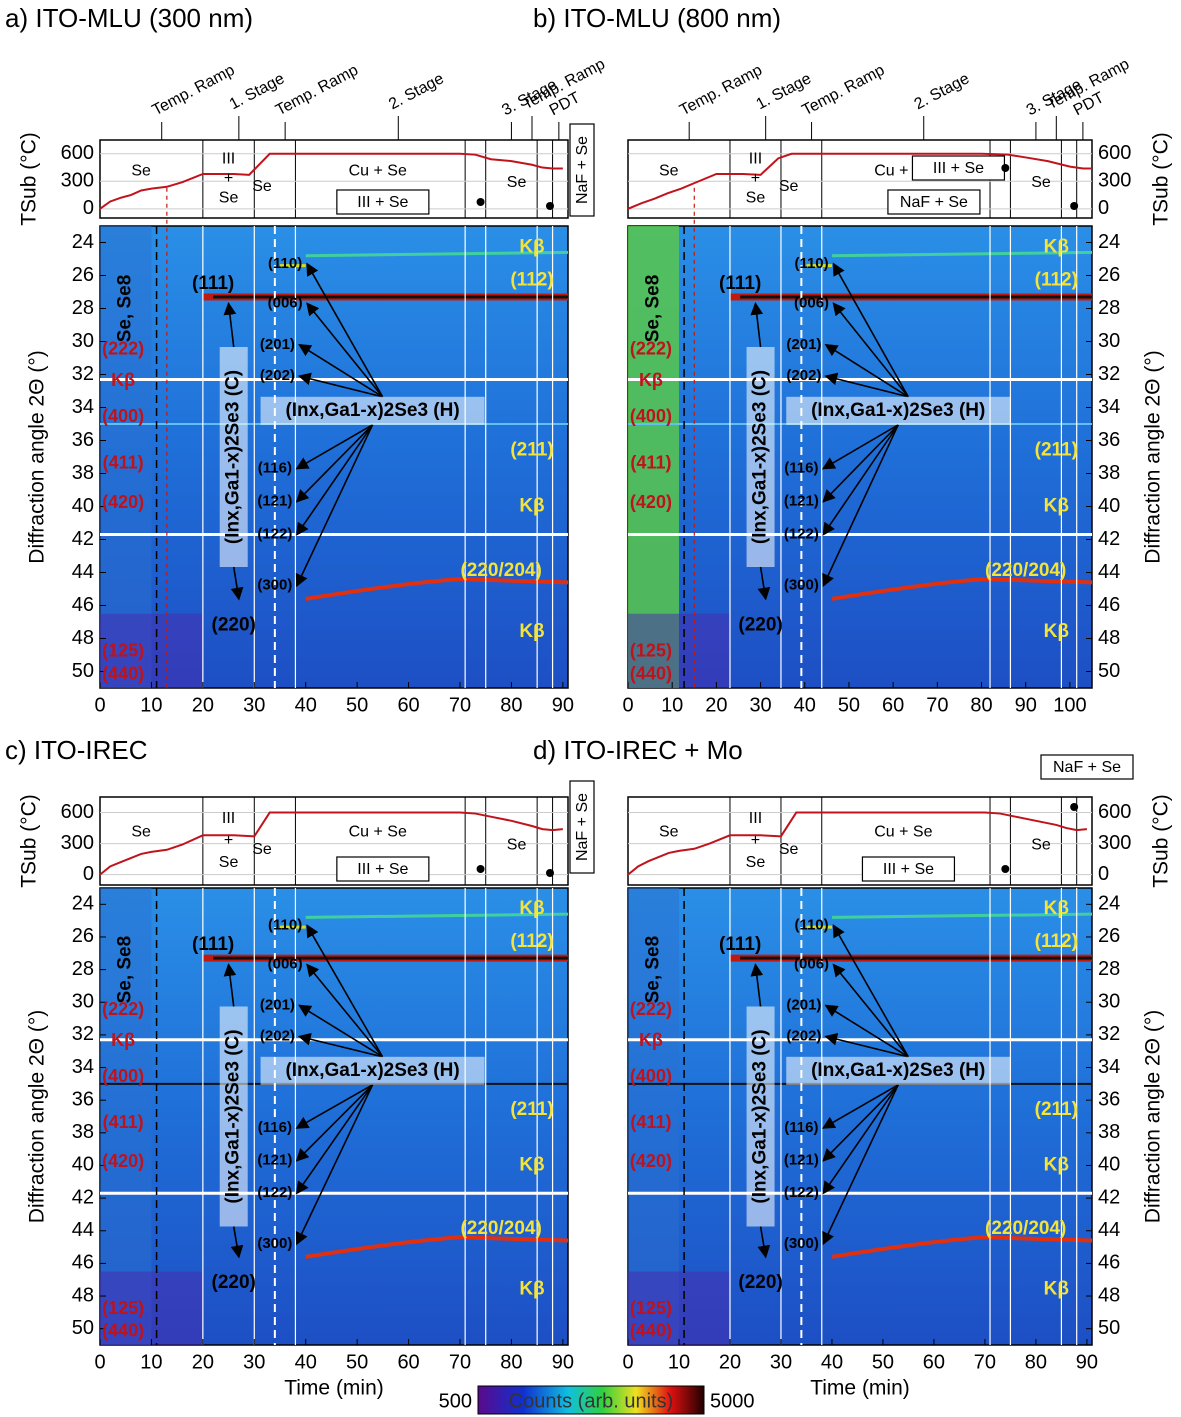 This screenshot has width=1181, height=1417. I want to click on y-tick-label: 40, so click(1109, 1165).